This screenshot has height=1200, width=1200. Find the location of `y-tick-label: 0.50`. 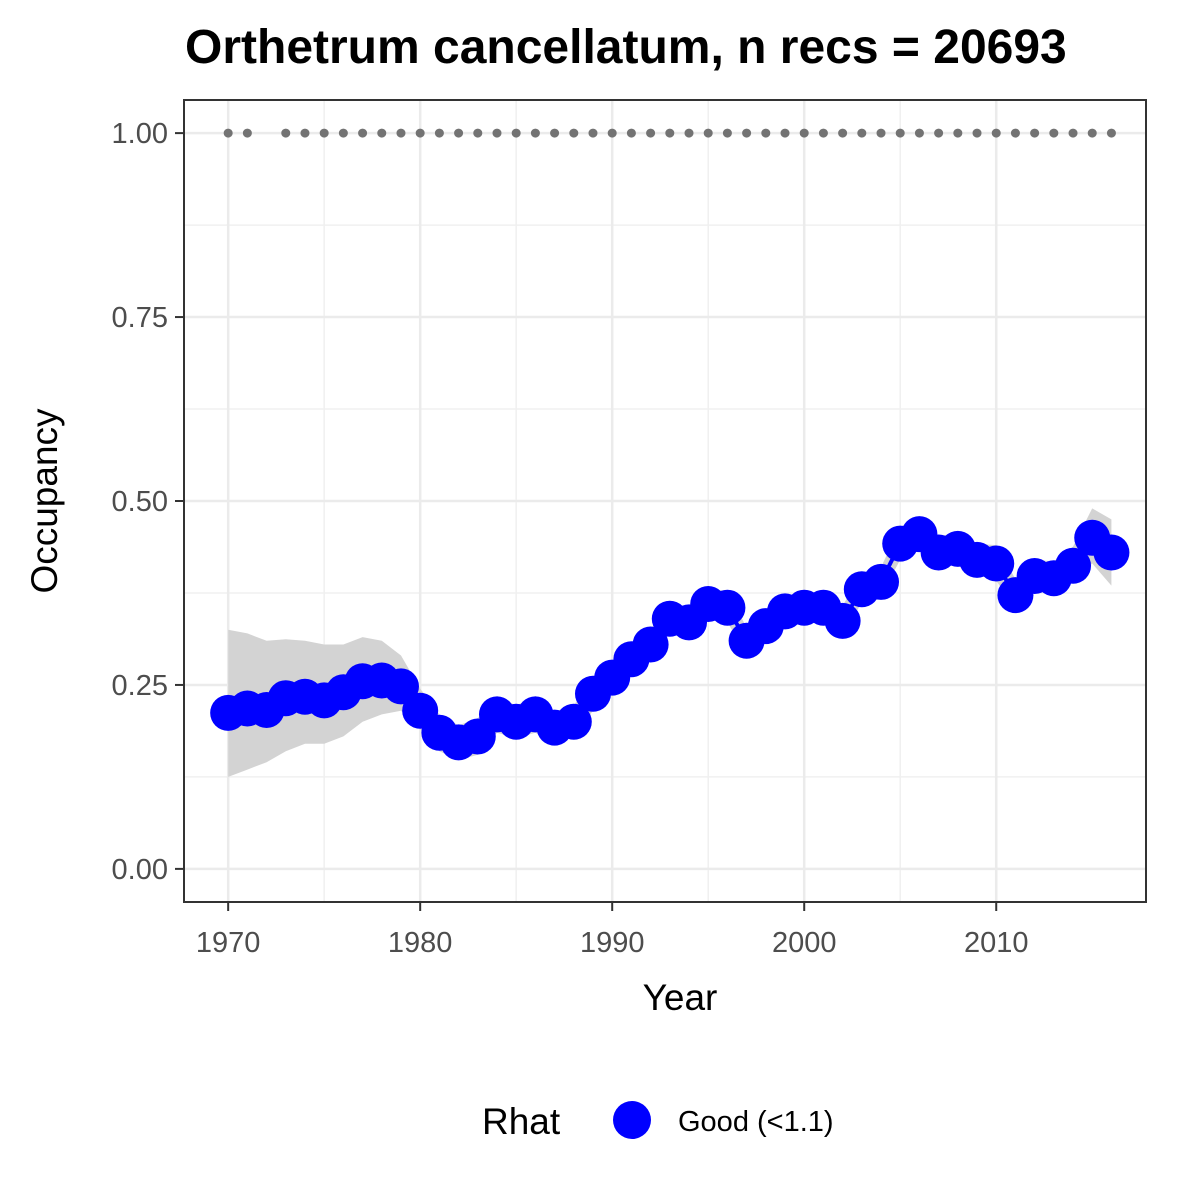

y-tick-label: 0.50 is located at coordinates (140, 502).